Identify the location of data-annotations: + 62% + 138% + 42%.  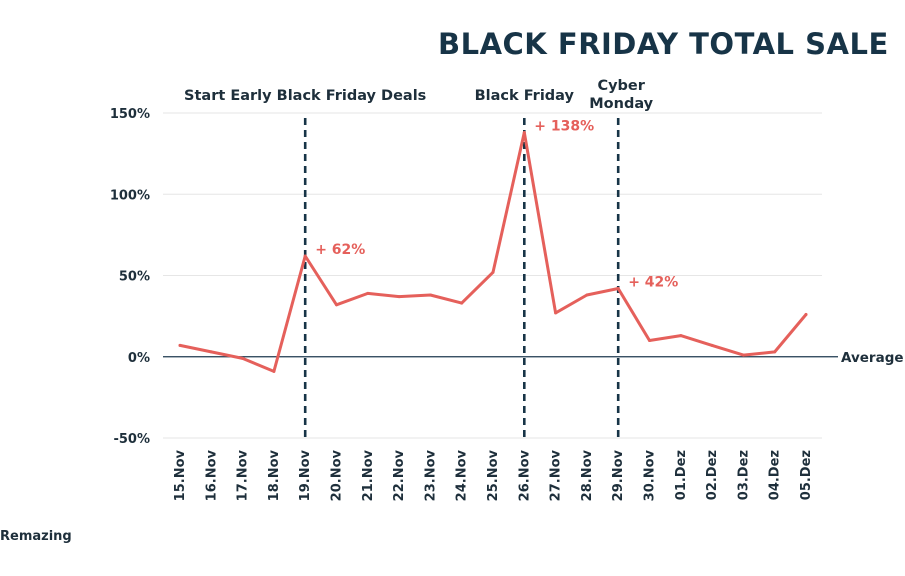
(496, 205).